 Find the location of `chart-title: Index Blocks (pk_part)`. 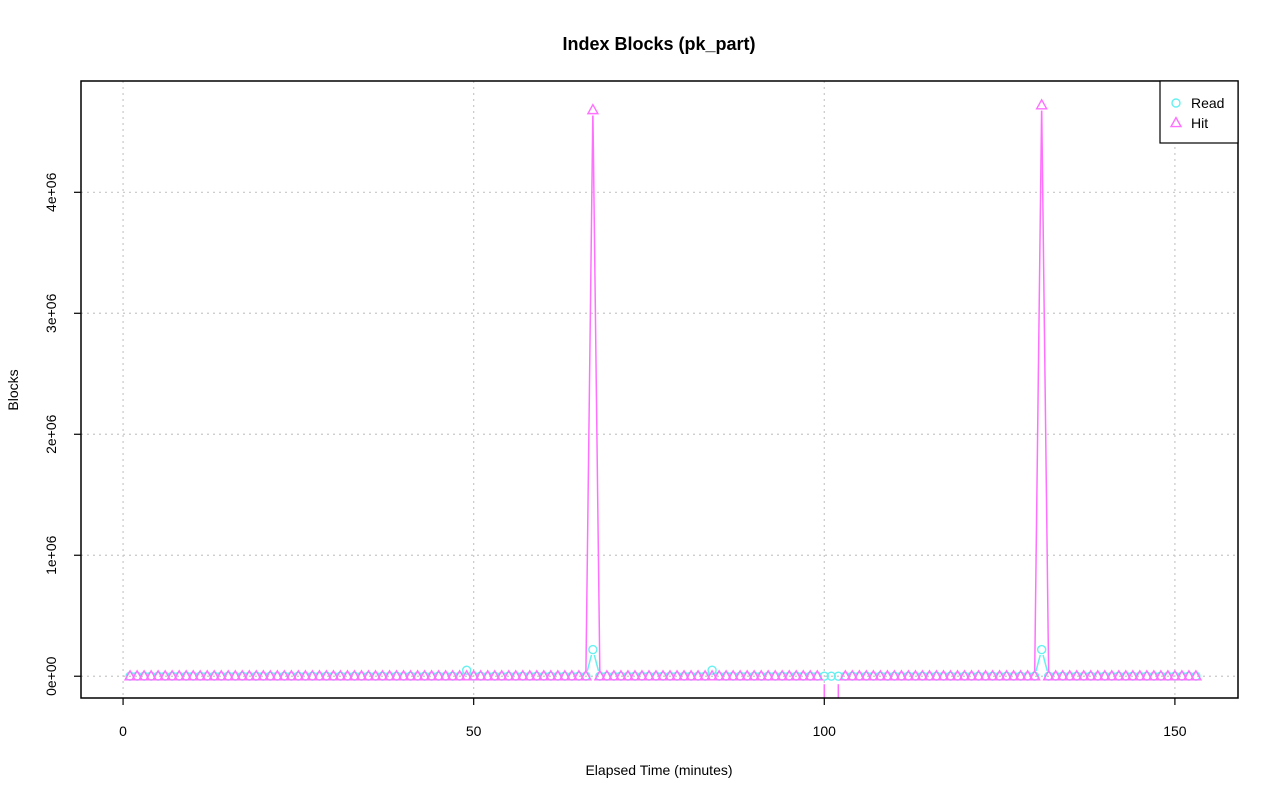

chart-title: Index Blocks (pk_part) is located at coordinates (658, 44).